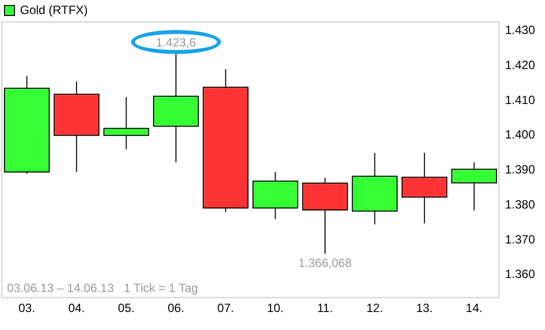 Image resolution: width=545 pixels, height=330 pixels. I want to click on x-tick-label: 03., so click(27, 308).